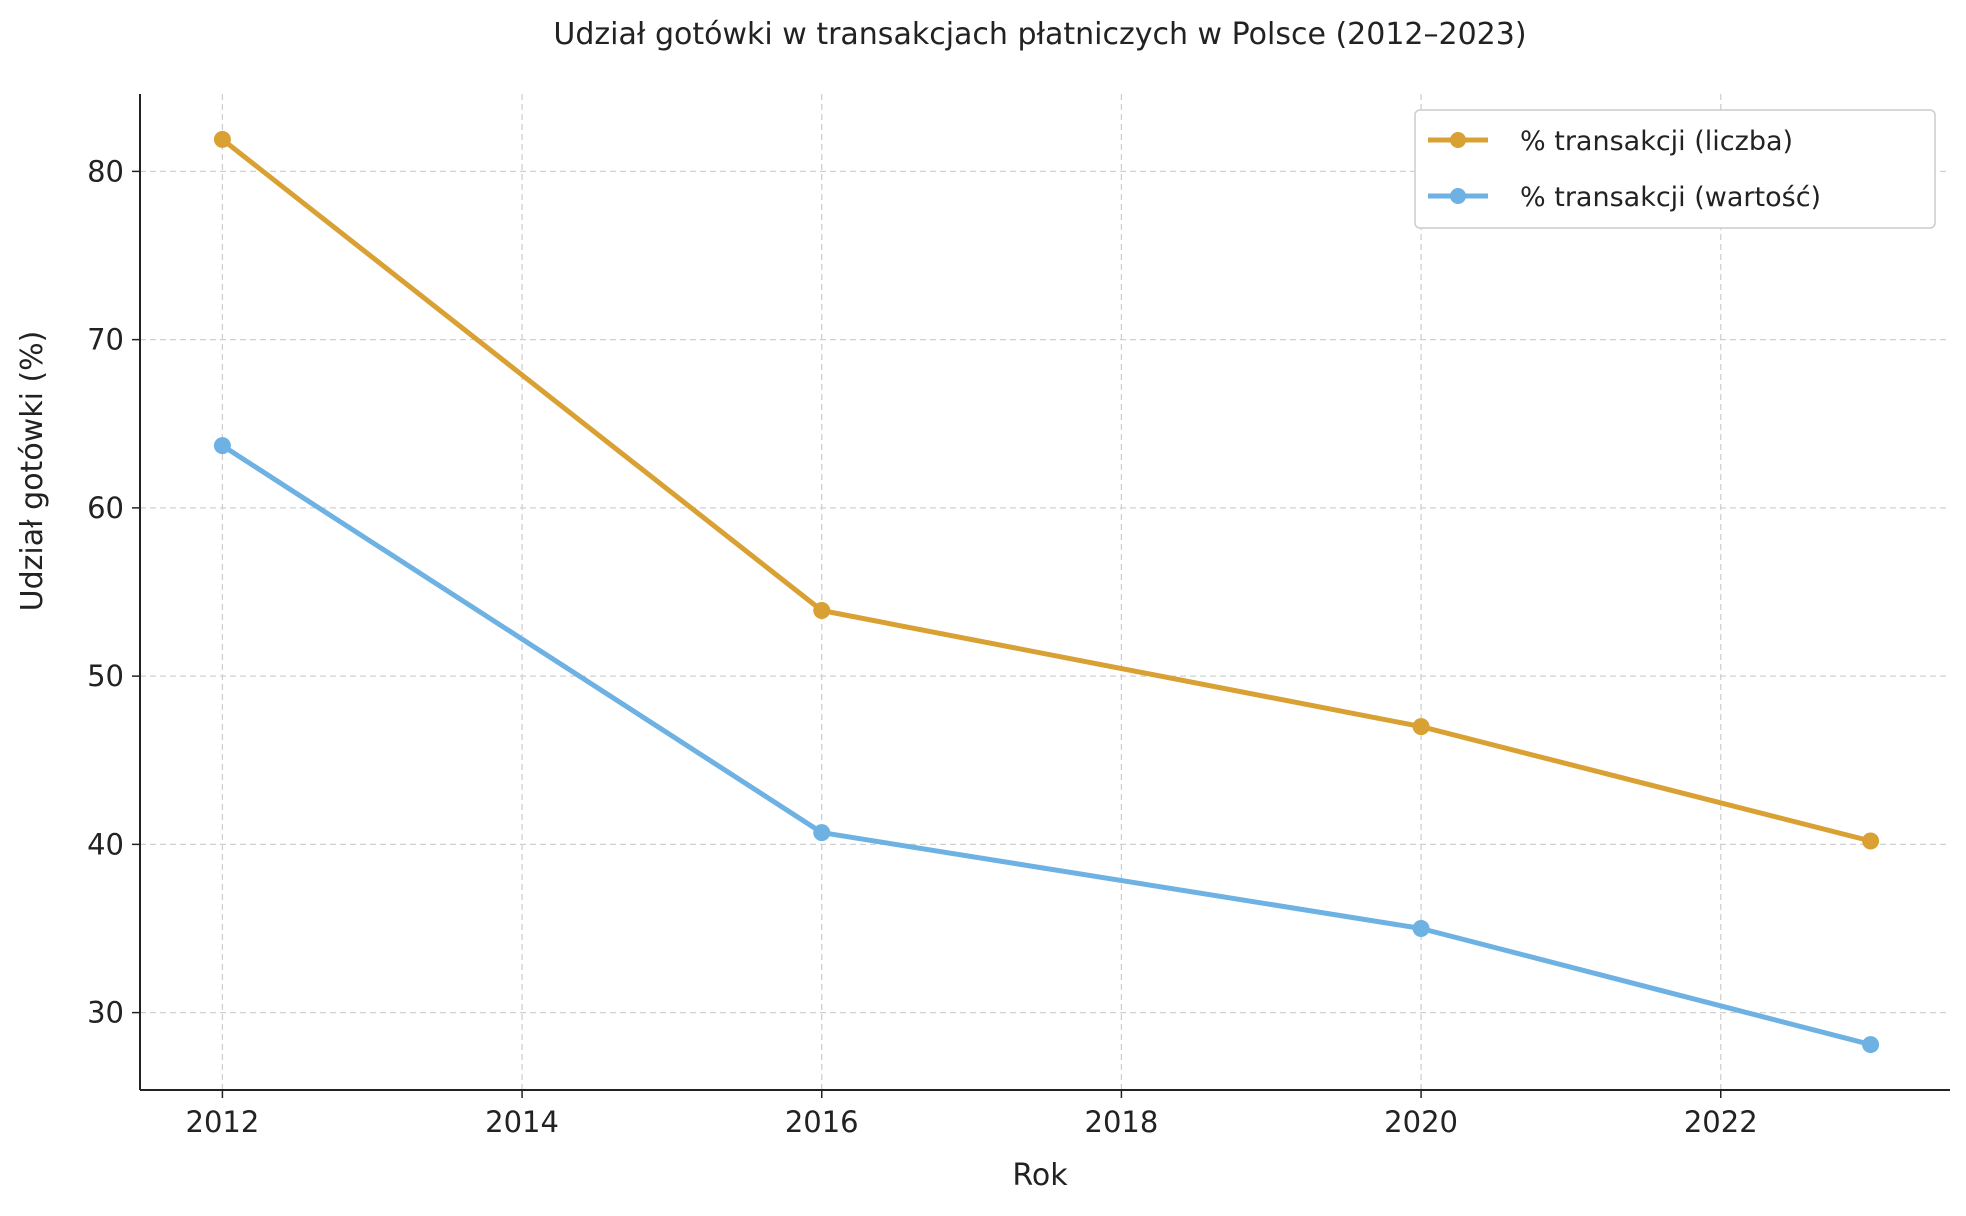 The height and width of the screenshot is (1216, 1966). What do you see at coordinates (105, 1013) in the screenshot?
I see `y-tick-label: 30` at bounding box center [105, 1013].